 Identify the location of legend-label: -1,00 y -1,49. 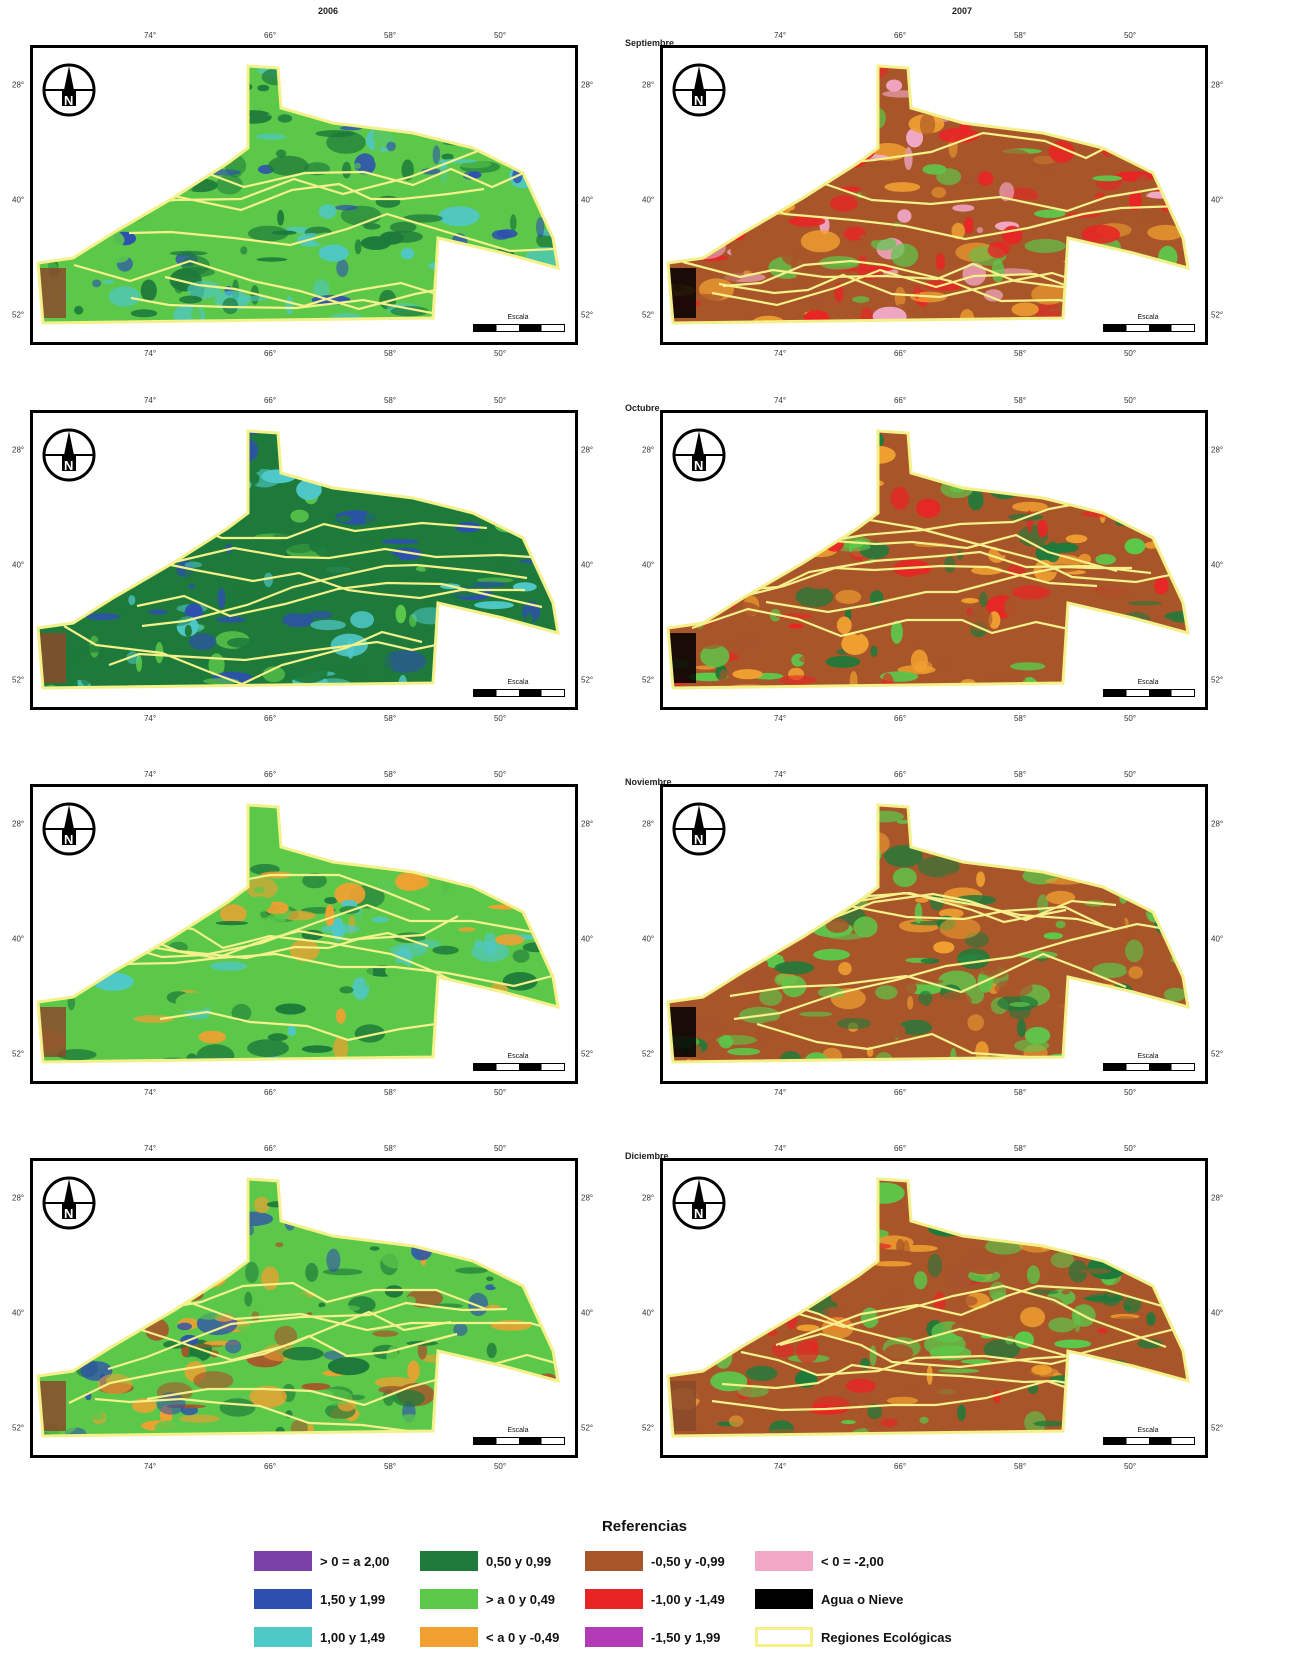
(688, 1599).